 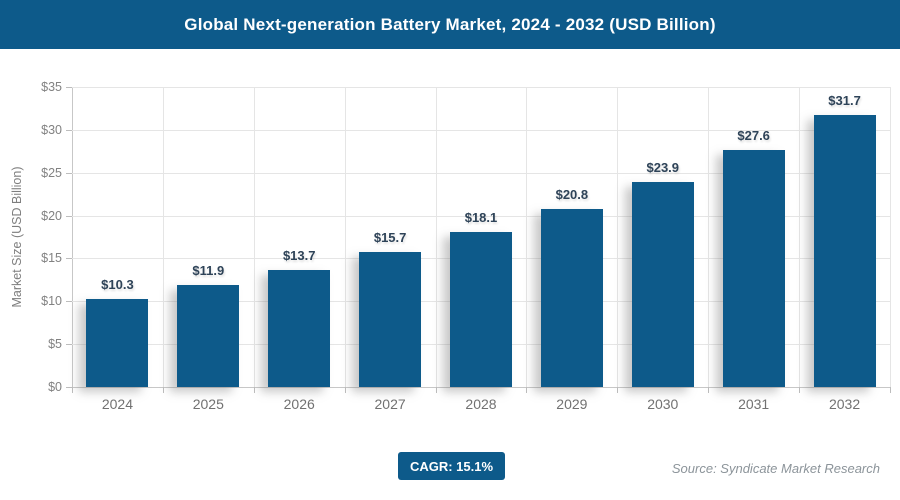 What do you see at coordinates (51, 301) in the screenshot?
I see `y-tick-label: $10` at bounding box center [51, 301].